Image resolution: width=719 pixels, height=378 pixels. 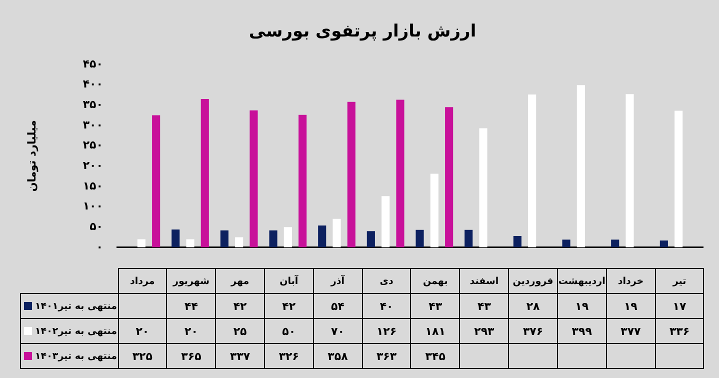 I want to click on y-tick-label: ۲۵۰, so click(x=92, y=145).